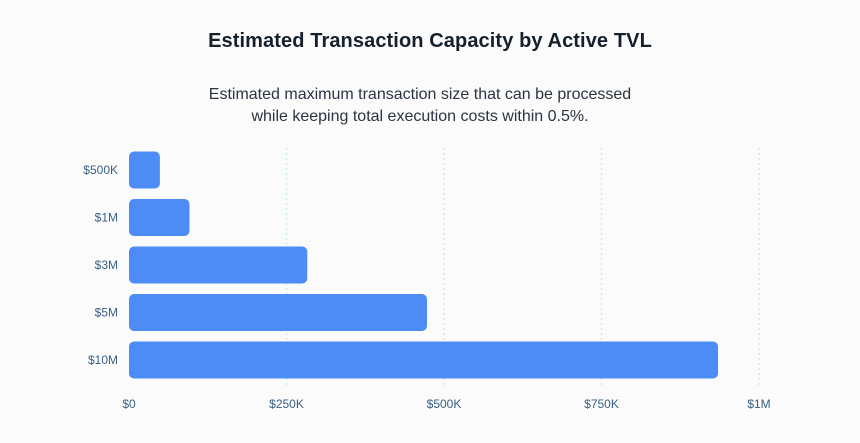 This screenshot has height=443, width=860. I want to click on y-tick-label: $1M, so click(106, 218).